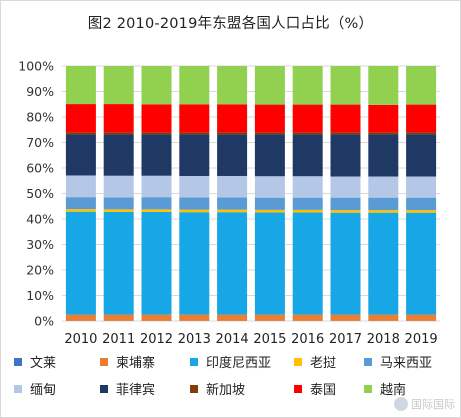  I want to click on legend-item: 柬埔寨, so click(127, 361).